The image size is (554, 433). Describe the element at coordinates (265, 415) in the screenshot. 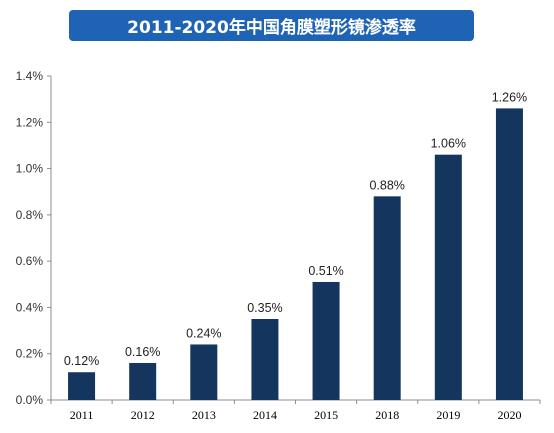

I see `x-tick-label-2014: 2014` at that location.